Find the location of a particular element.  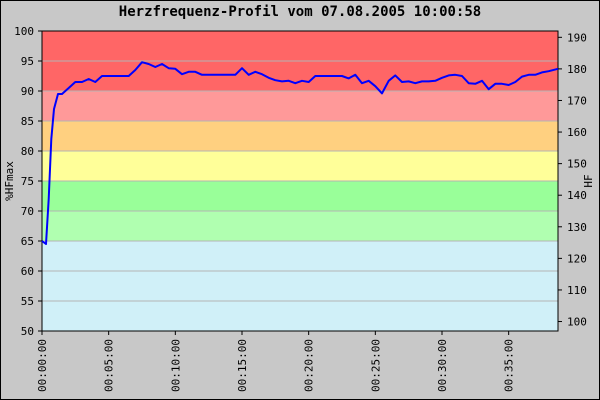

left-tick-label: 75 is located at coordinates (27, 181).